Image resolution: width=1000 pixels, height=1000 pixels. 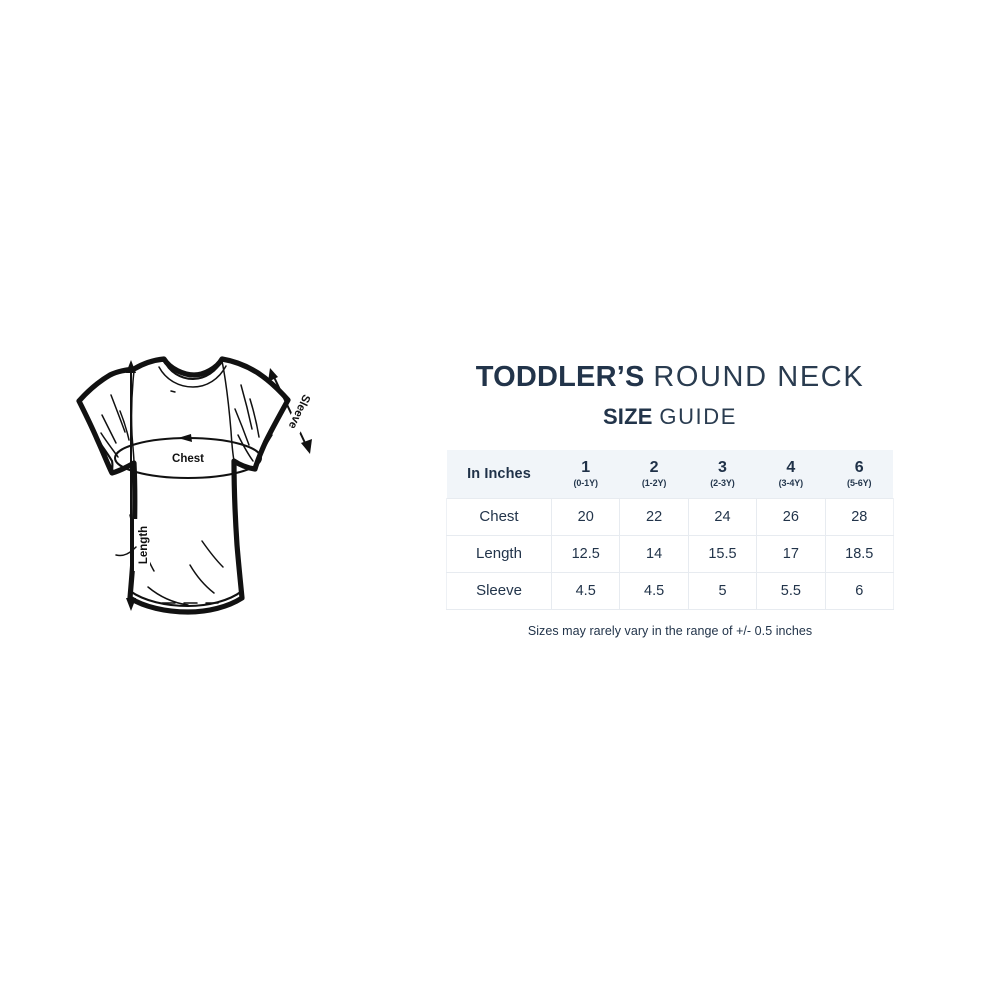 What do you see at coordinates (131, 604) in the screenshot?
I see `length-arrowhead-bottom` at bounding box center [131, 604].